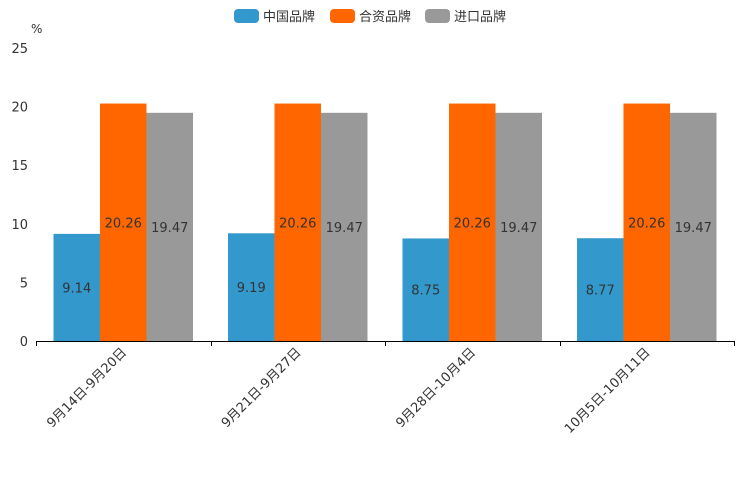 This screenshot has width=744, height=496. I want to click on legend: 中国品牌 合资品牌 进口品牌, so click(370, 17).